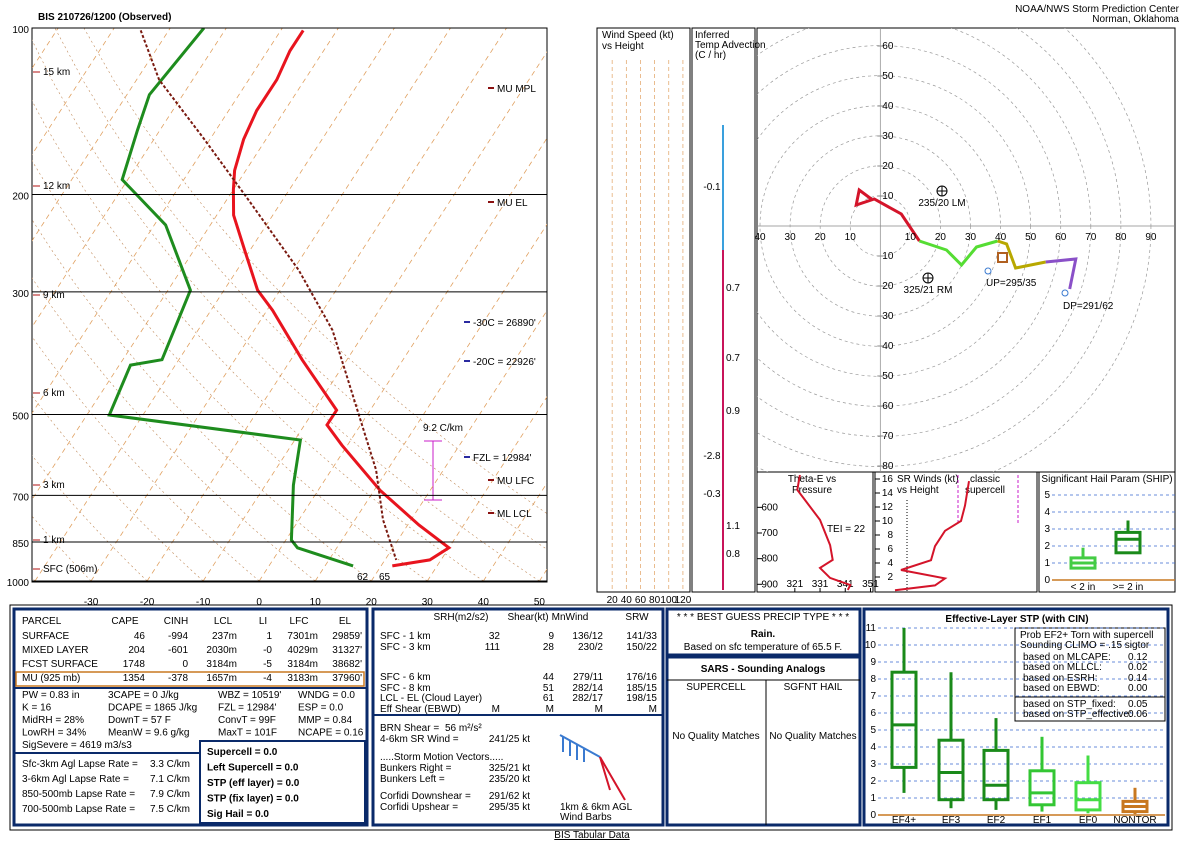  I want to click on composite-box, so click(282, 782).